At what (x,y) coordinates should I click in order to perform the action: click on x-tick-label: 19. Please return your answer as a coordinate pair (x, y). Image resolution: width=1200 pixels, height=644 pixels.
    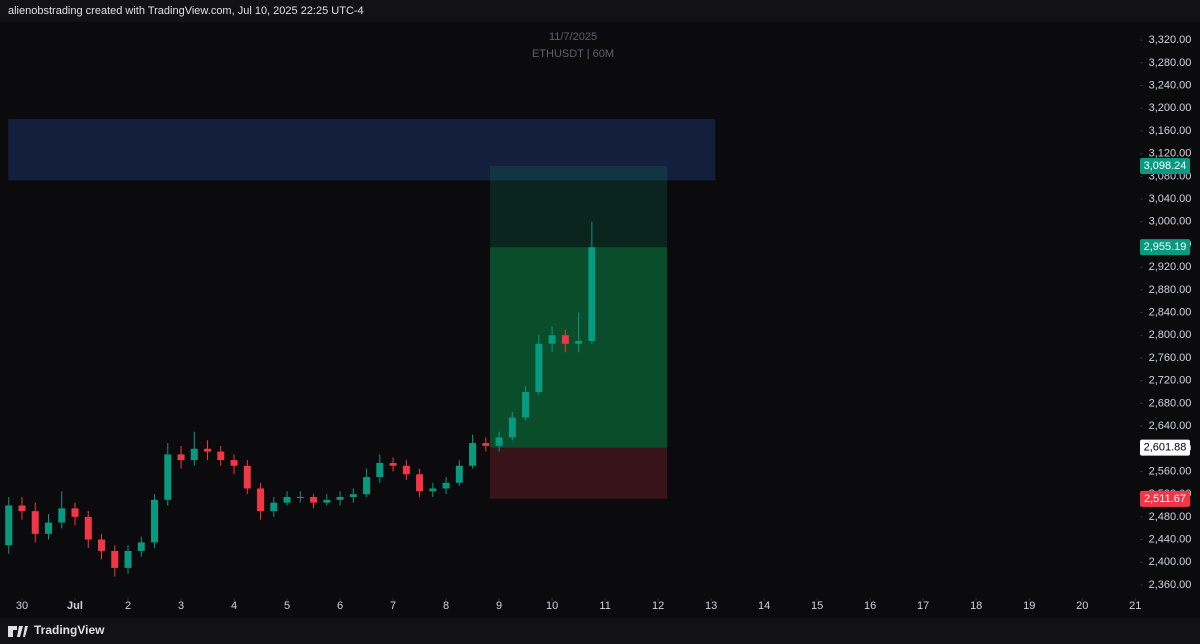
    Looking at the image, I should click on (1029, 606).